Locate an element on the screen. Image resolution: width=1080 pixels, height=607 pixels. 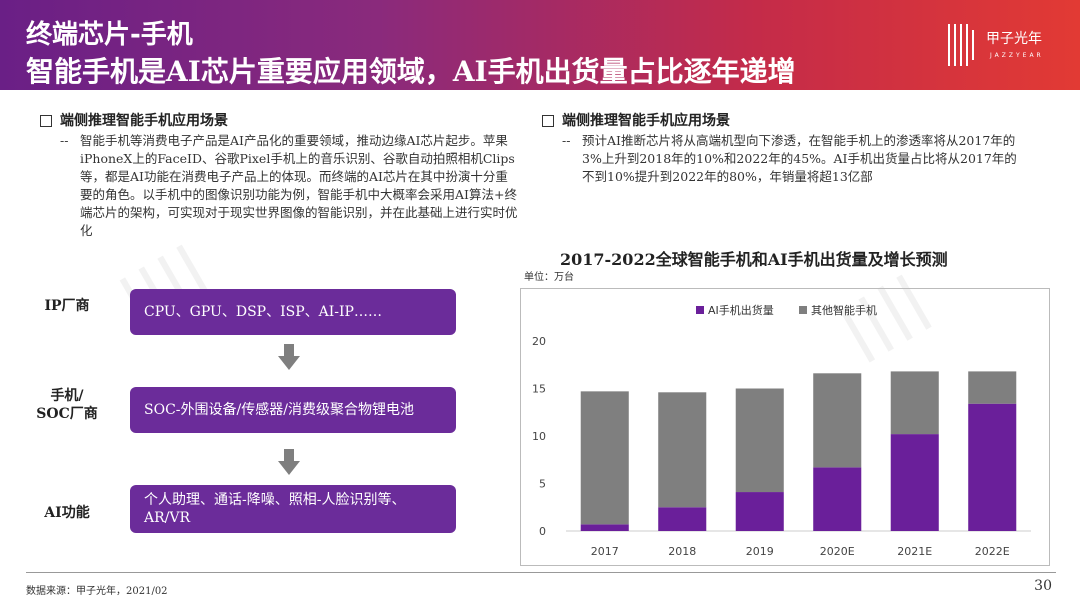
logo-bars-icon is located at coordinates (961, 45).